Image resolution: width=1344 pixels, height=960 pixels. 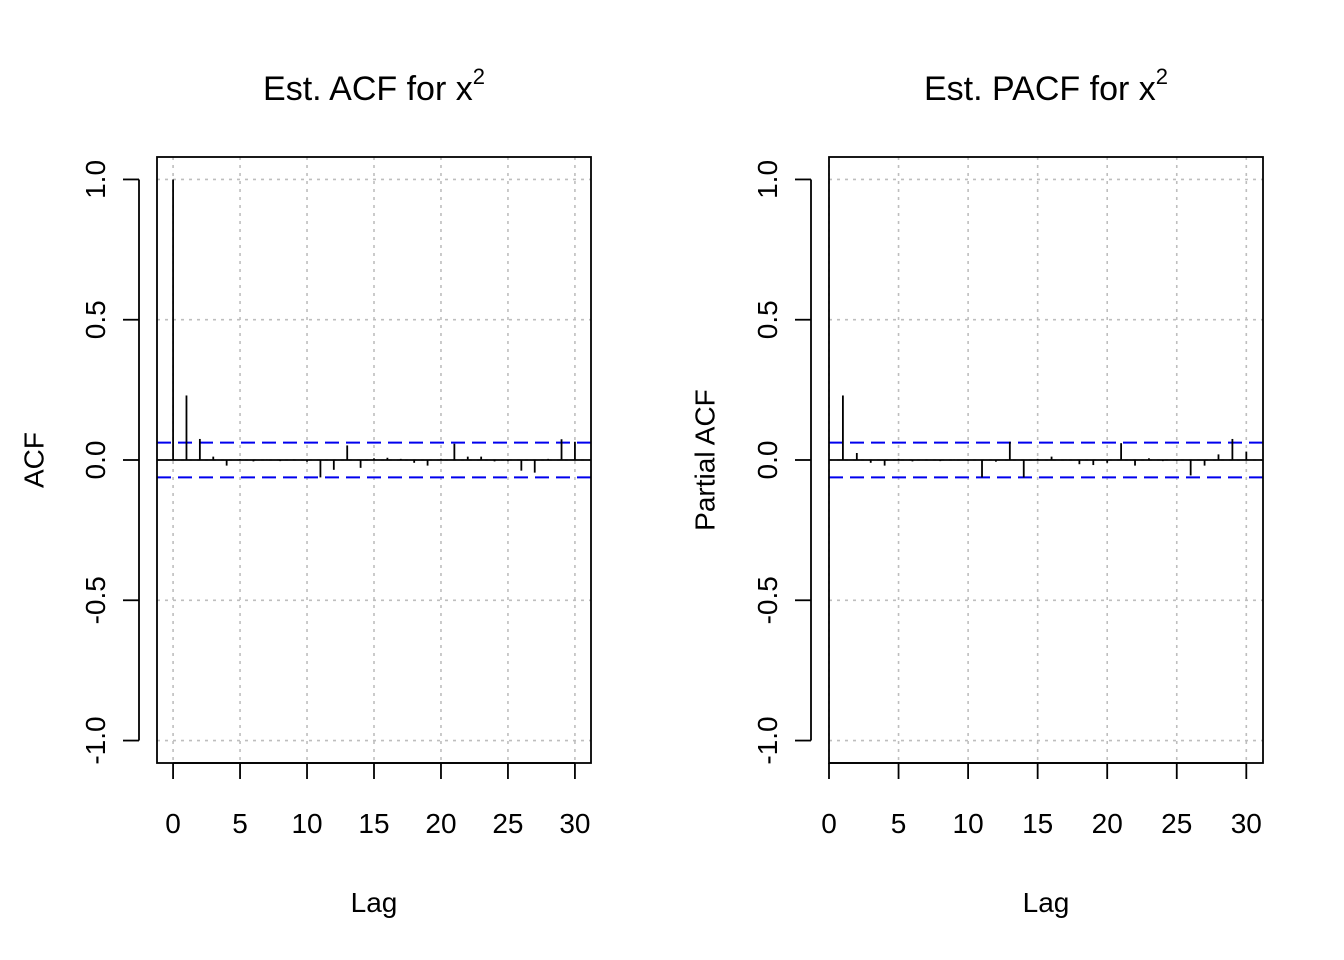 I want to click on chart-title-text: Est. ACF for x, so click(x=368, y=89).